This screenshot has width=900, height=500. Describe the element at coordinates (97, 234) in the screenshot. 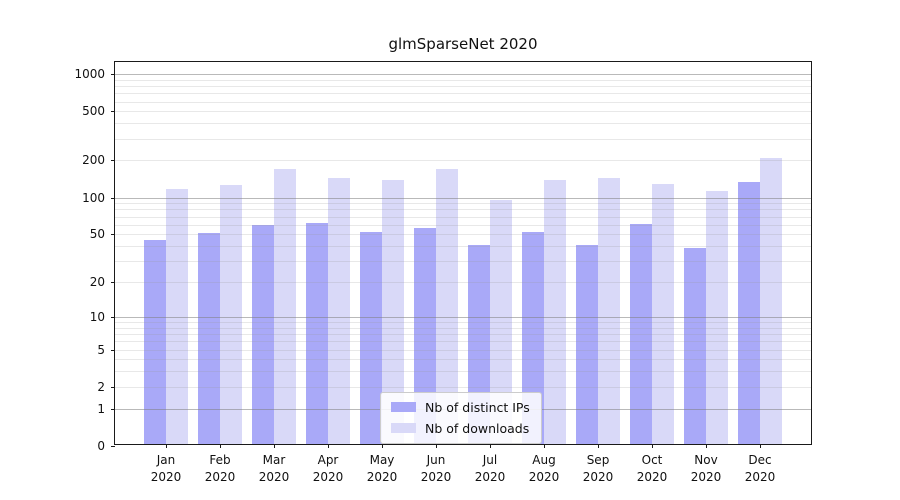

I see `y-tick-label: 50` at that location.